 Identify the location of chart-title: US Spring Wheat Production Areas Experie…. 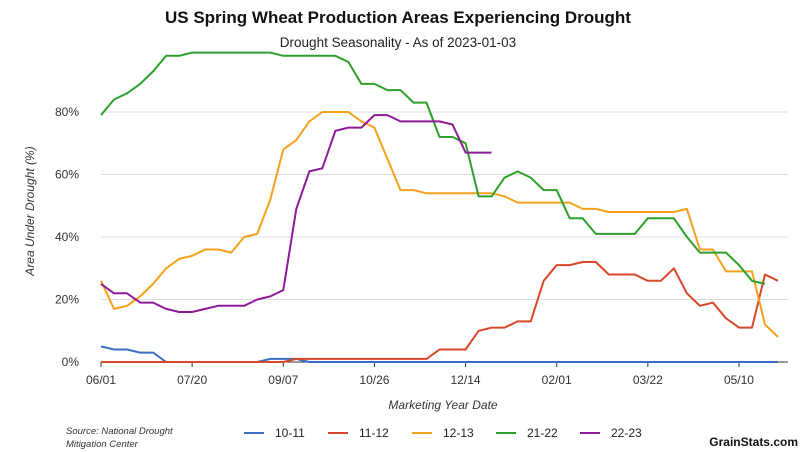
(398, 17).